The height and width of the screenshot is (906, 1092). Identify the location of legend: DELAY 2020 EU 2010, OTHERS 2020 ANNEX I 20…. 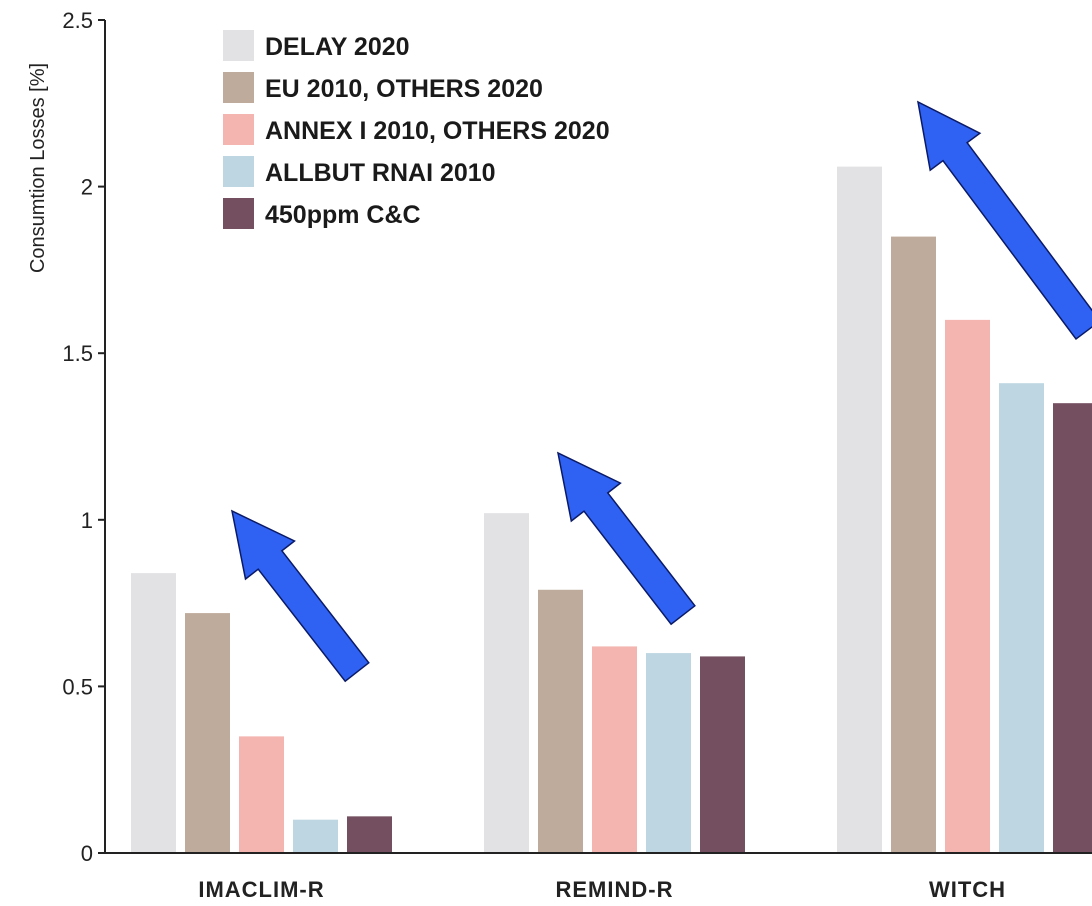
(416, 129).